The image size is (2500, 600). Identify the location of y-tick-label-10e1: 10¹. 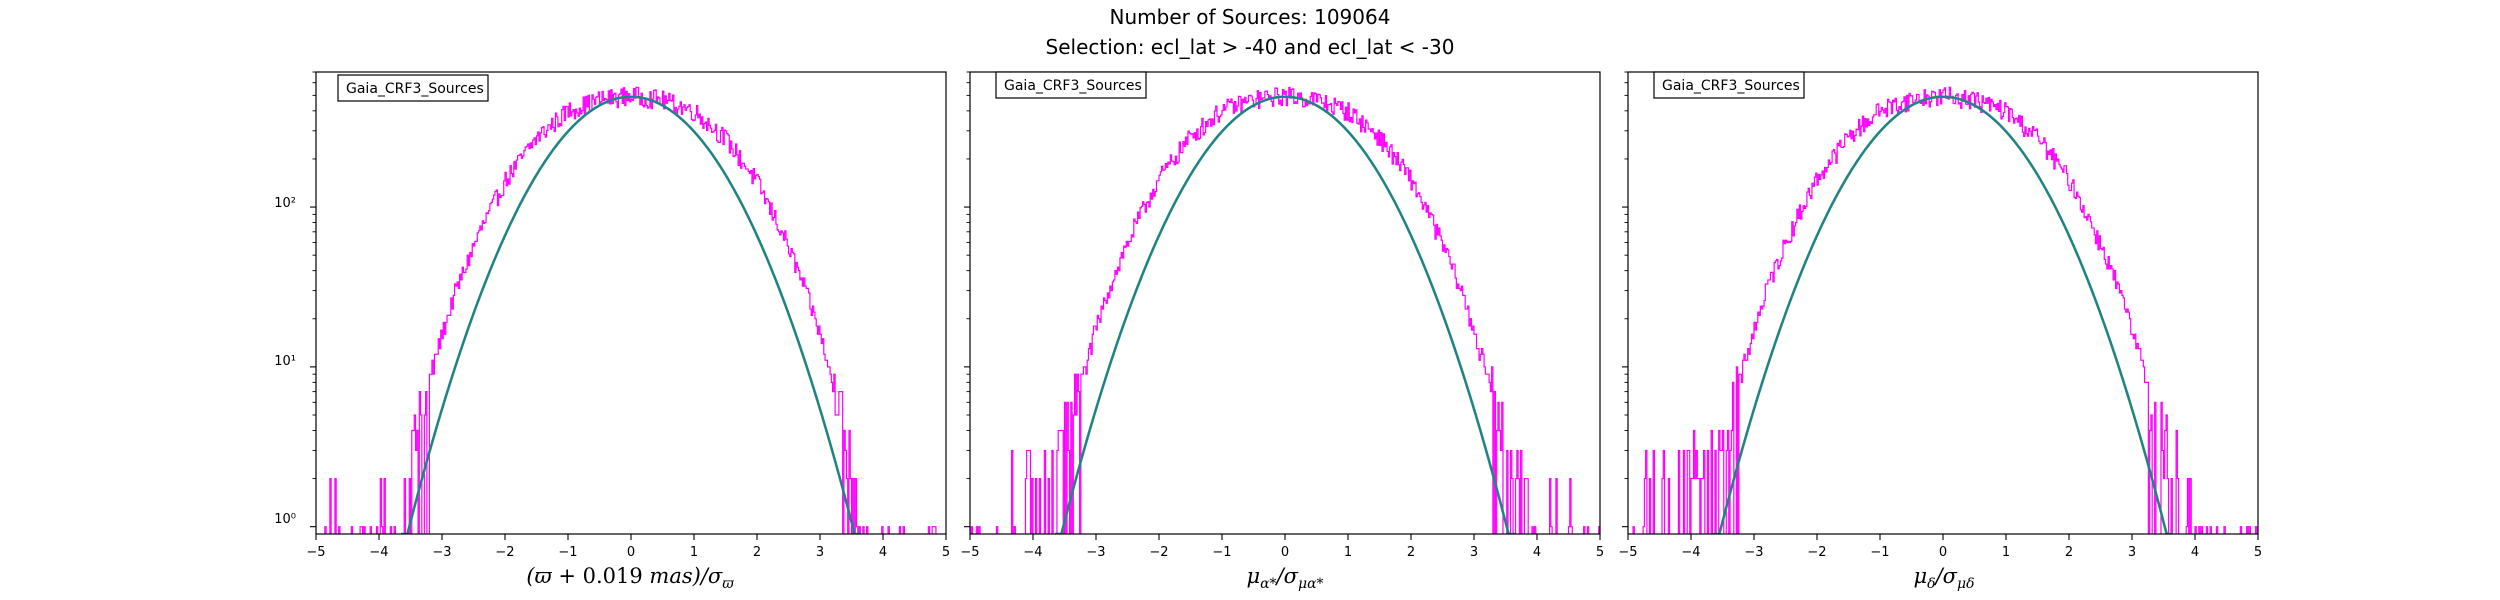
(285, 361).